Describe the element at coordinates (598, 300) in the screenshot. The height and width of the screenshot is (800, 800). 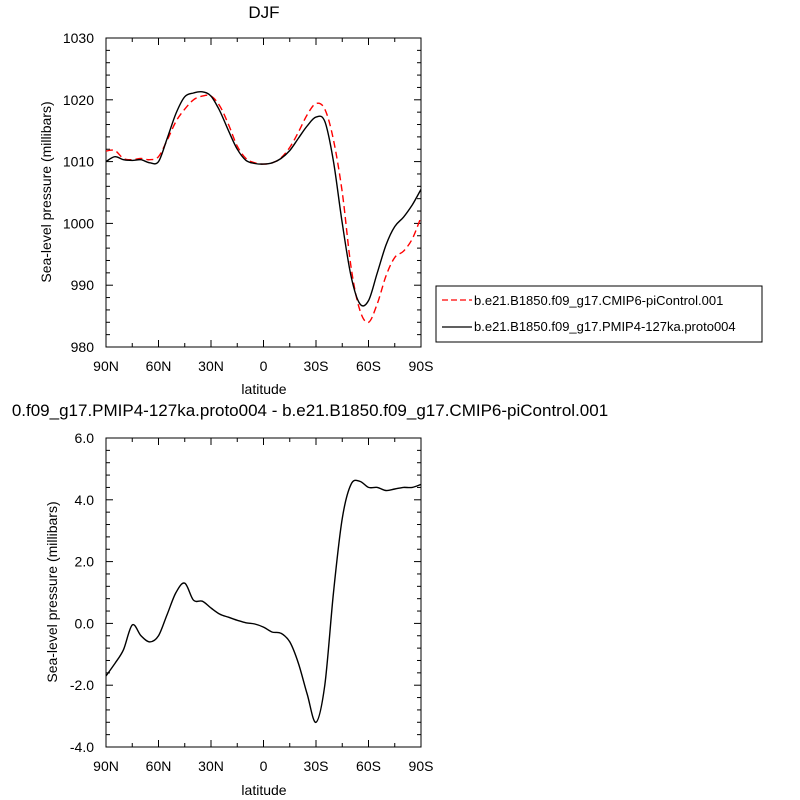
I see `legend-label-picontrol: b.e21.B1850.f09_g17.CMIP6-piControl.001` at that location.